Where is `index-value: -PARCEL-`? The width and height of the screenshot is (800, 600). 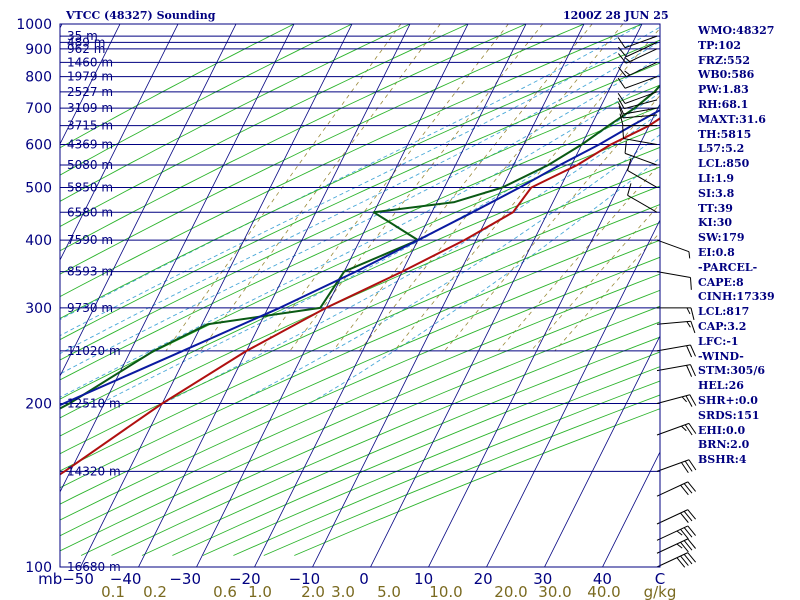
index-value: -PARCEL- is located at coordinates (728, 267).